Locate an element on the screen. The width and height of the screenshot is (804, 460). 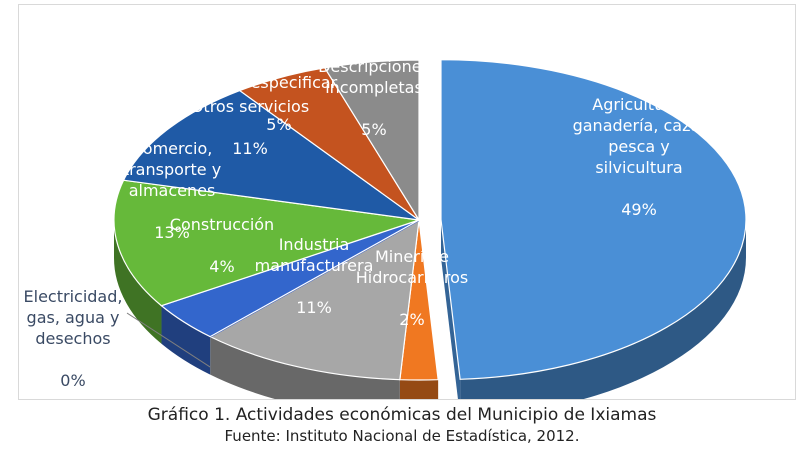
slice-name-otros: Otros servicios is located at coordinates (250, 106).